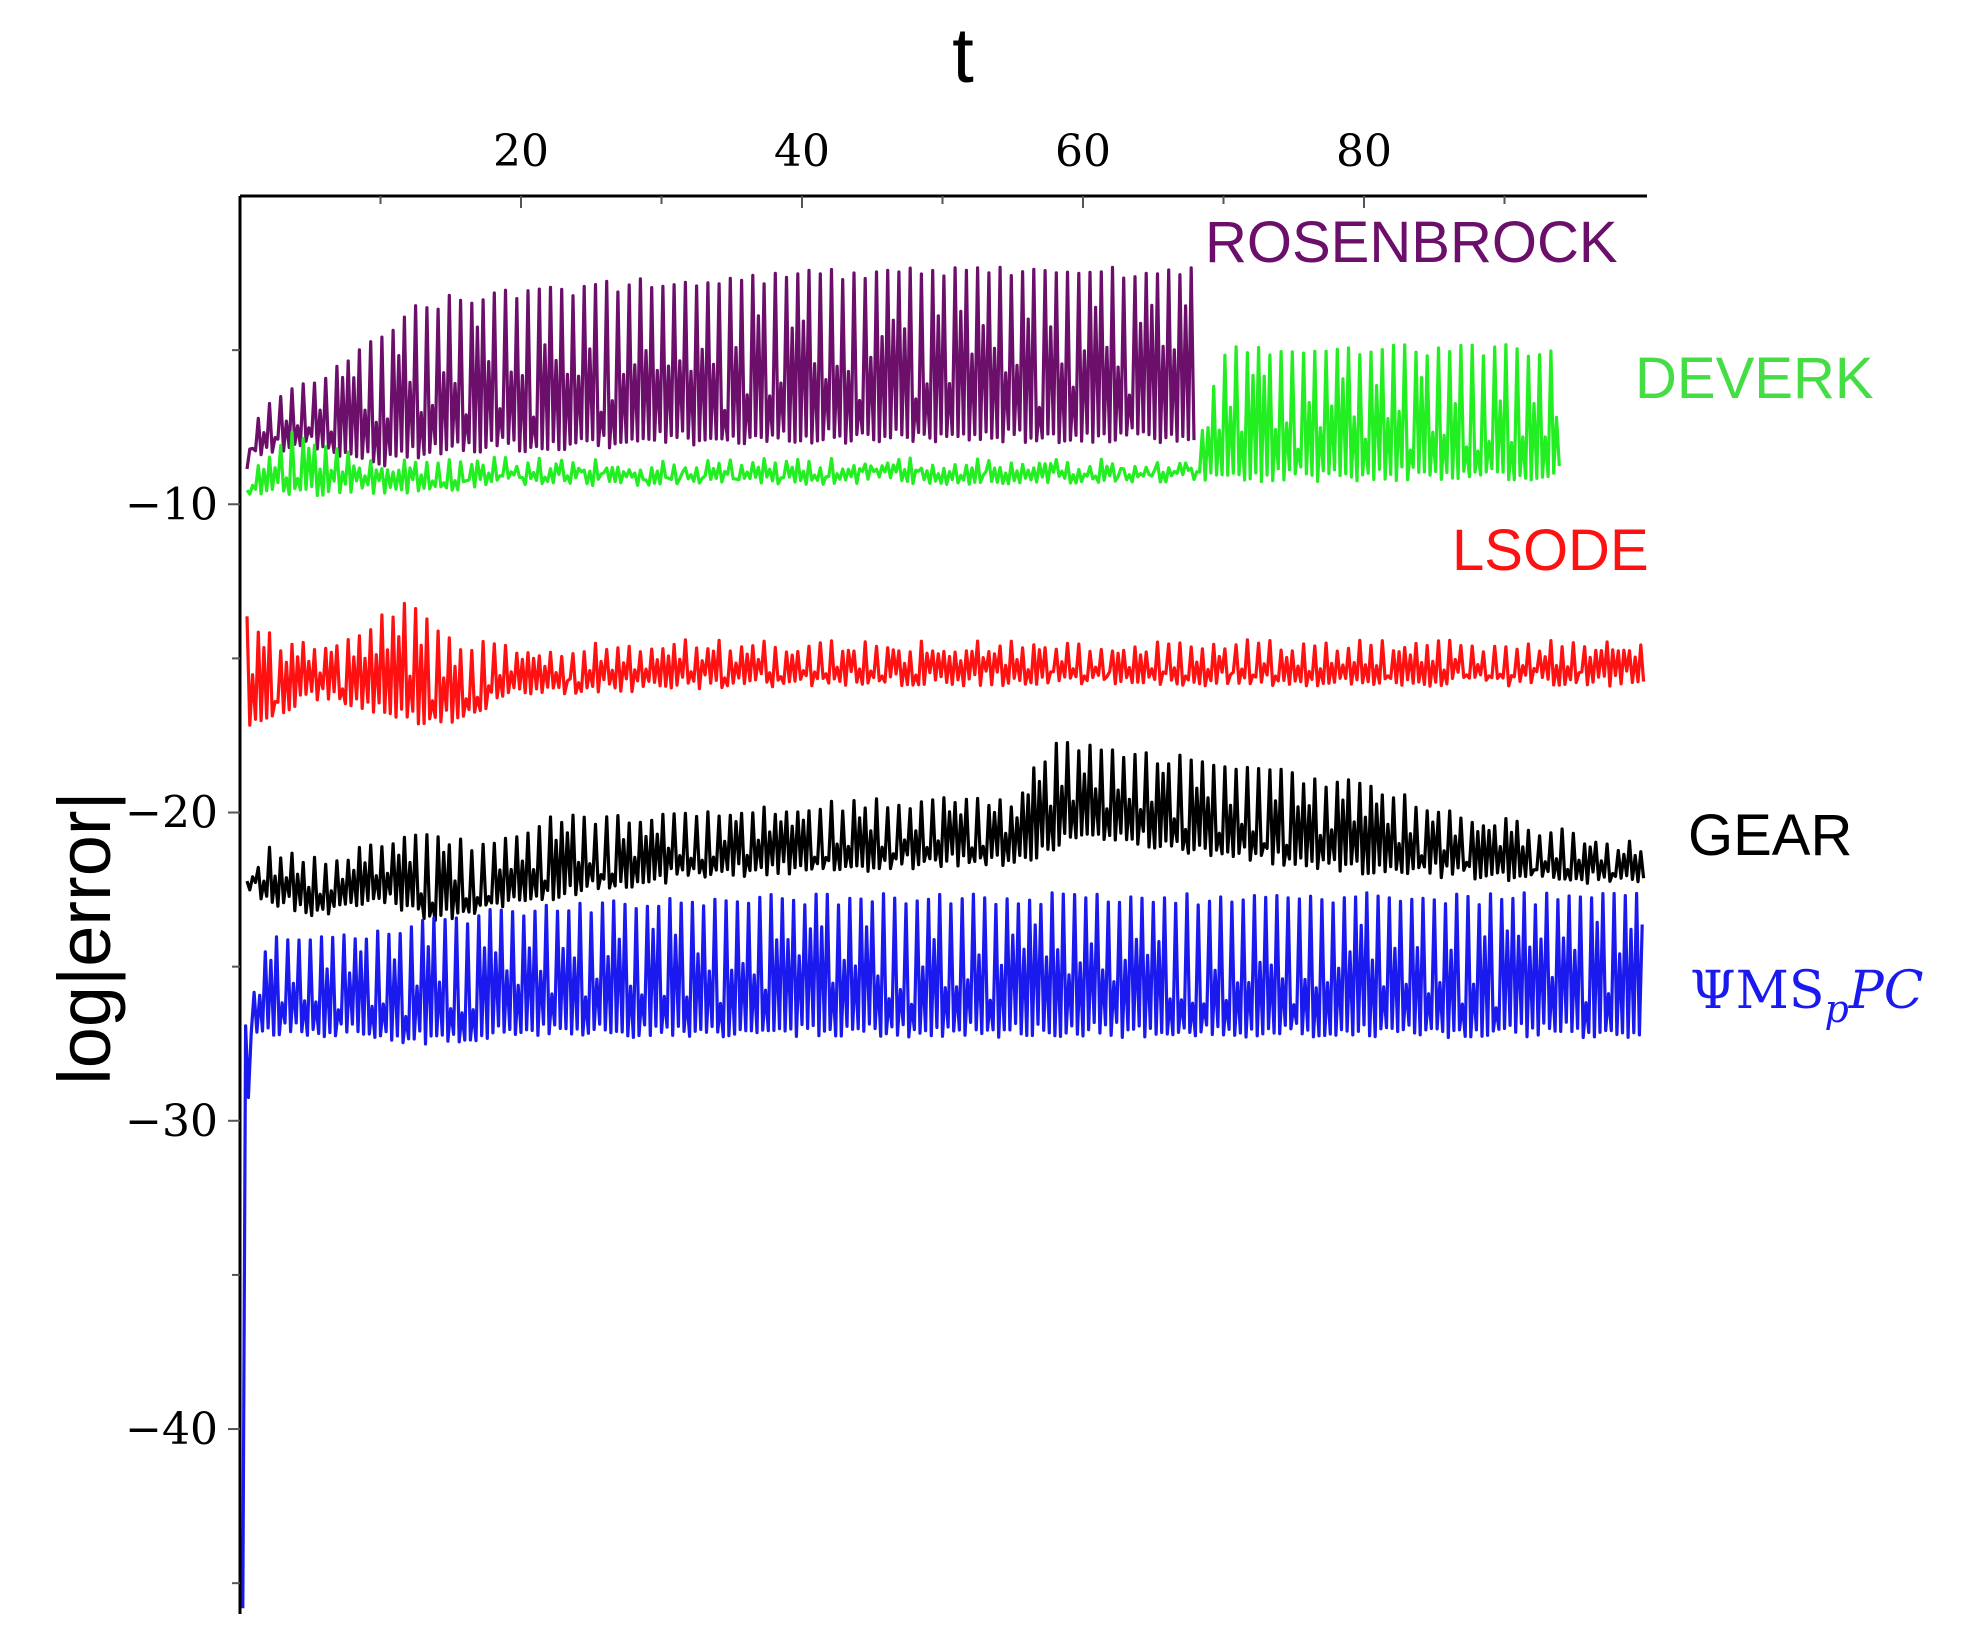 This screenshot has width=1965, height=1644. I want to click on y-tick-label: −40, so click(171, 1429).